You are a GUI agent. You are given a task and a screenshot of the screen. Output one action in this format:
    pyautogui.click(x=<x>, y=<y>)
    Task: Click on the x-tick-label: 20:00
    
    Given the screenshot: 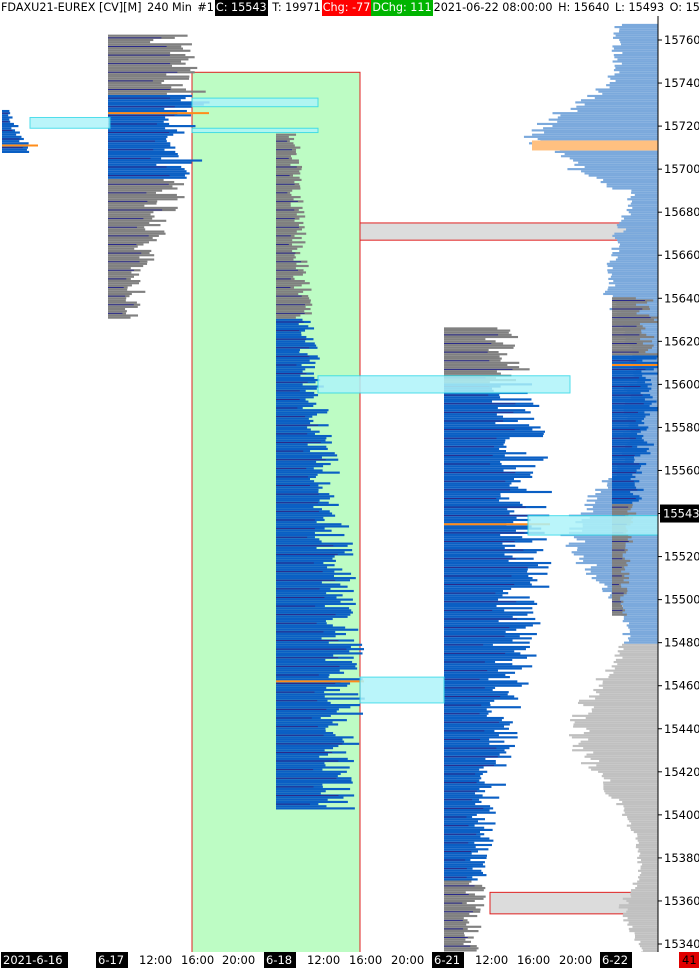 What is the action you would take?
    pyautogui.click(x=575, y=960)
    